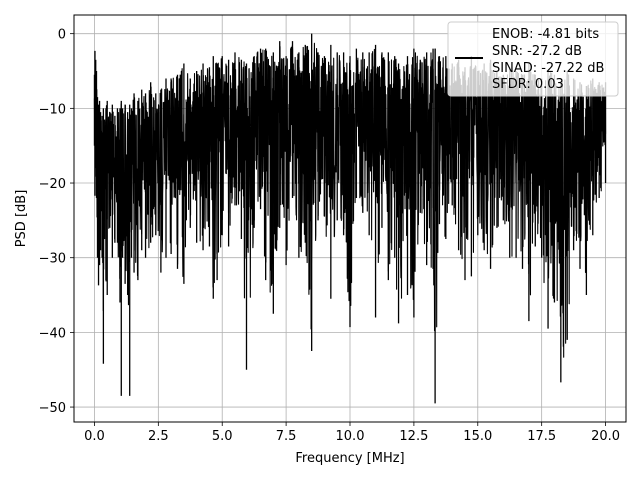 Image resolution: width=640 pixels, height=480 pixels. I want to click on y-tick-label: 0, so click(62, 35).